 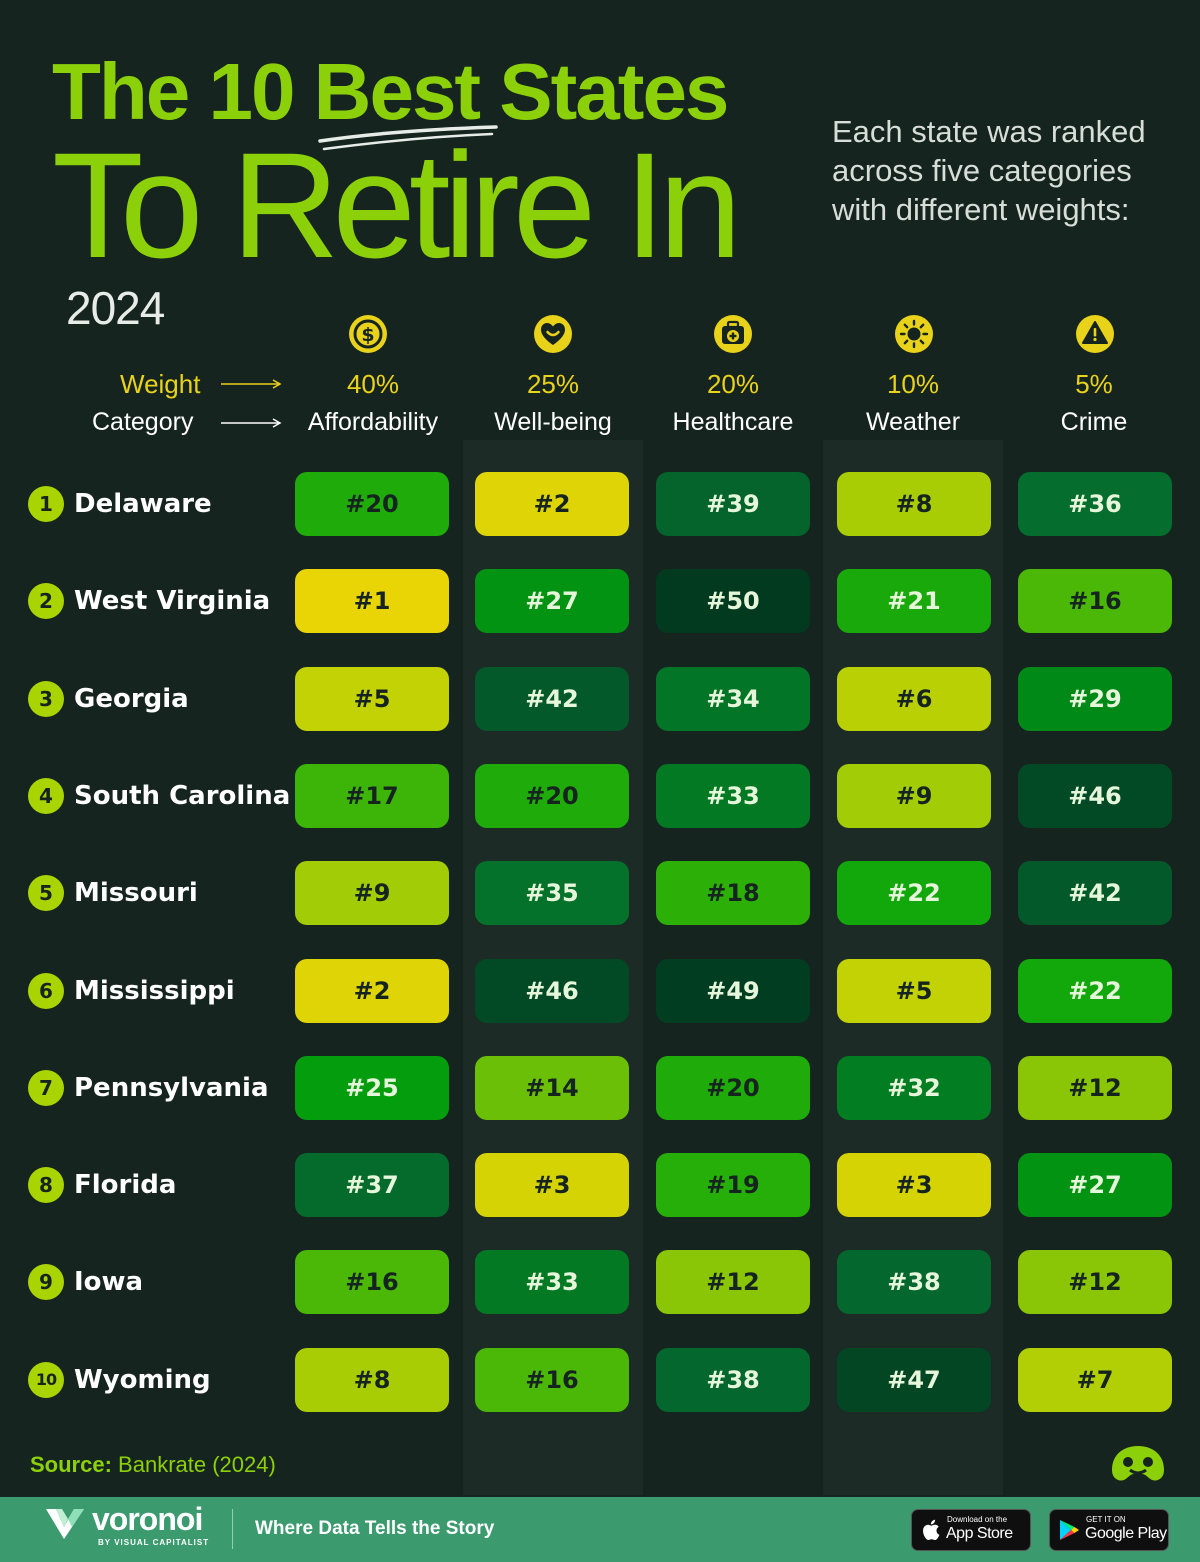 What do you see at coordinates (172, 601) in the screenshot?
I see `state-name: West Virginia` at bounding box center [172, 601].